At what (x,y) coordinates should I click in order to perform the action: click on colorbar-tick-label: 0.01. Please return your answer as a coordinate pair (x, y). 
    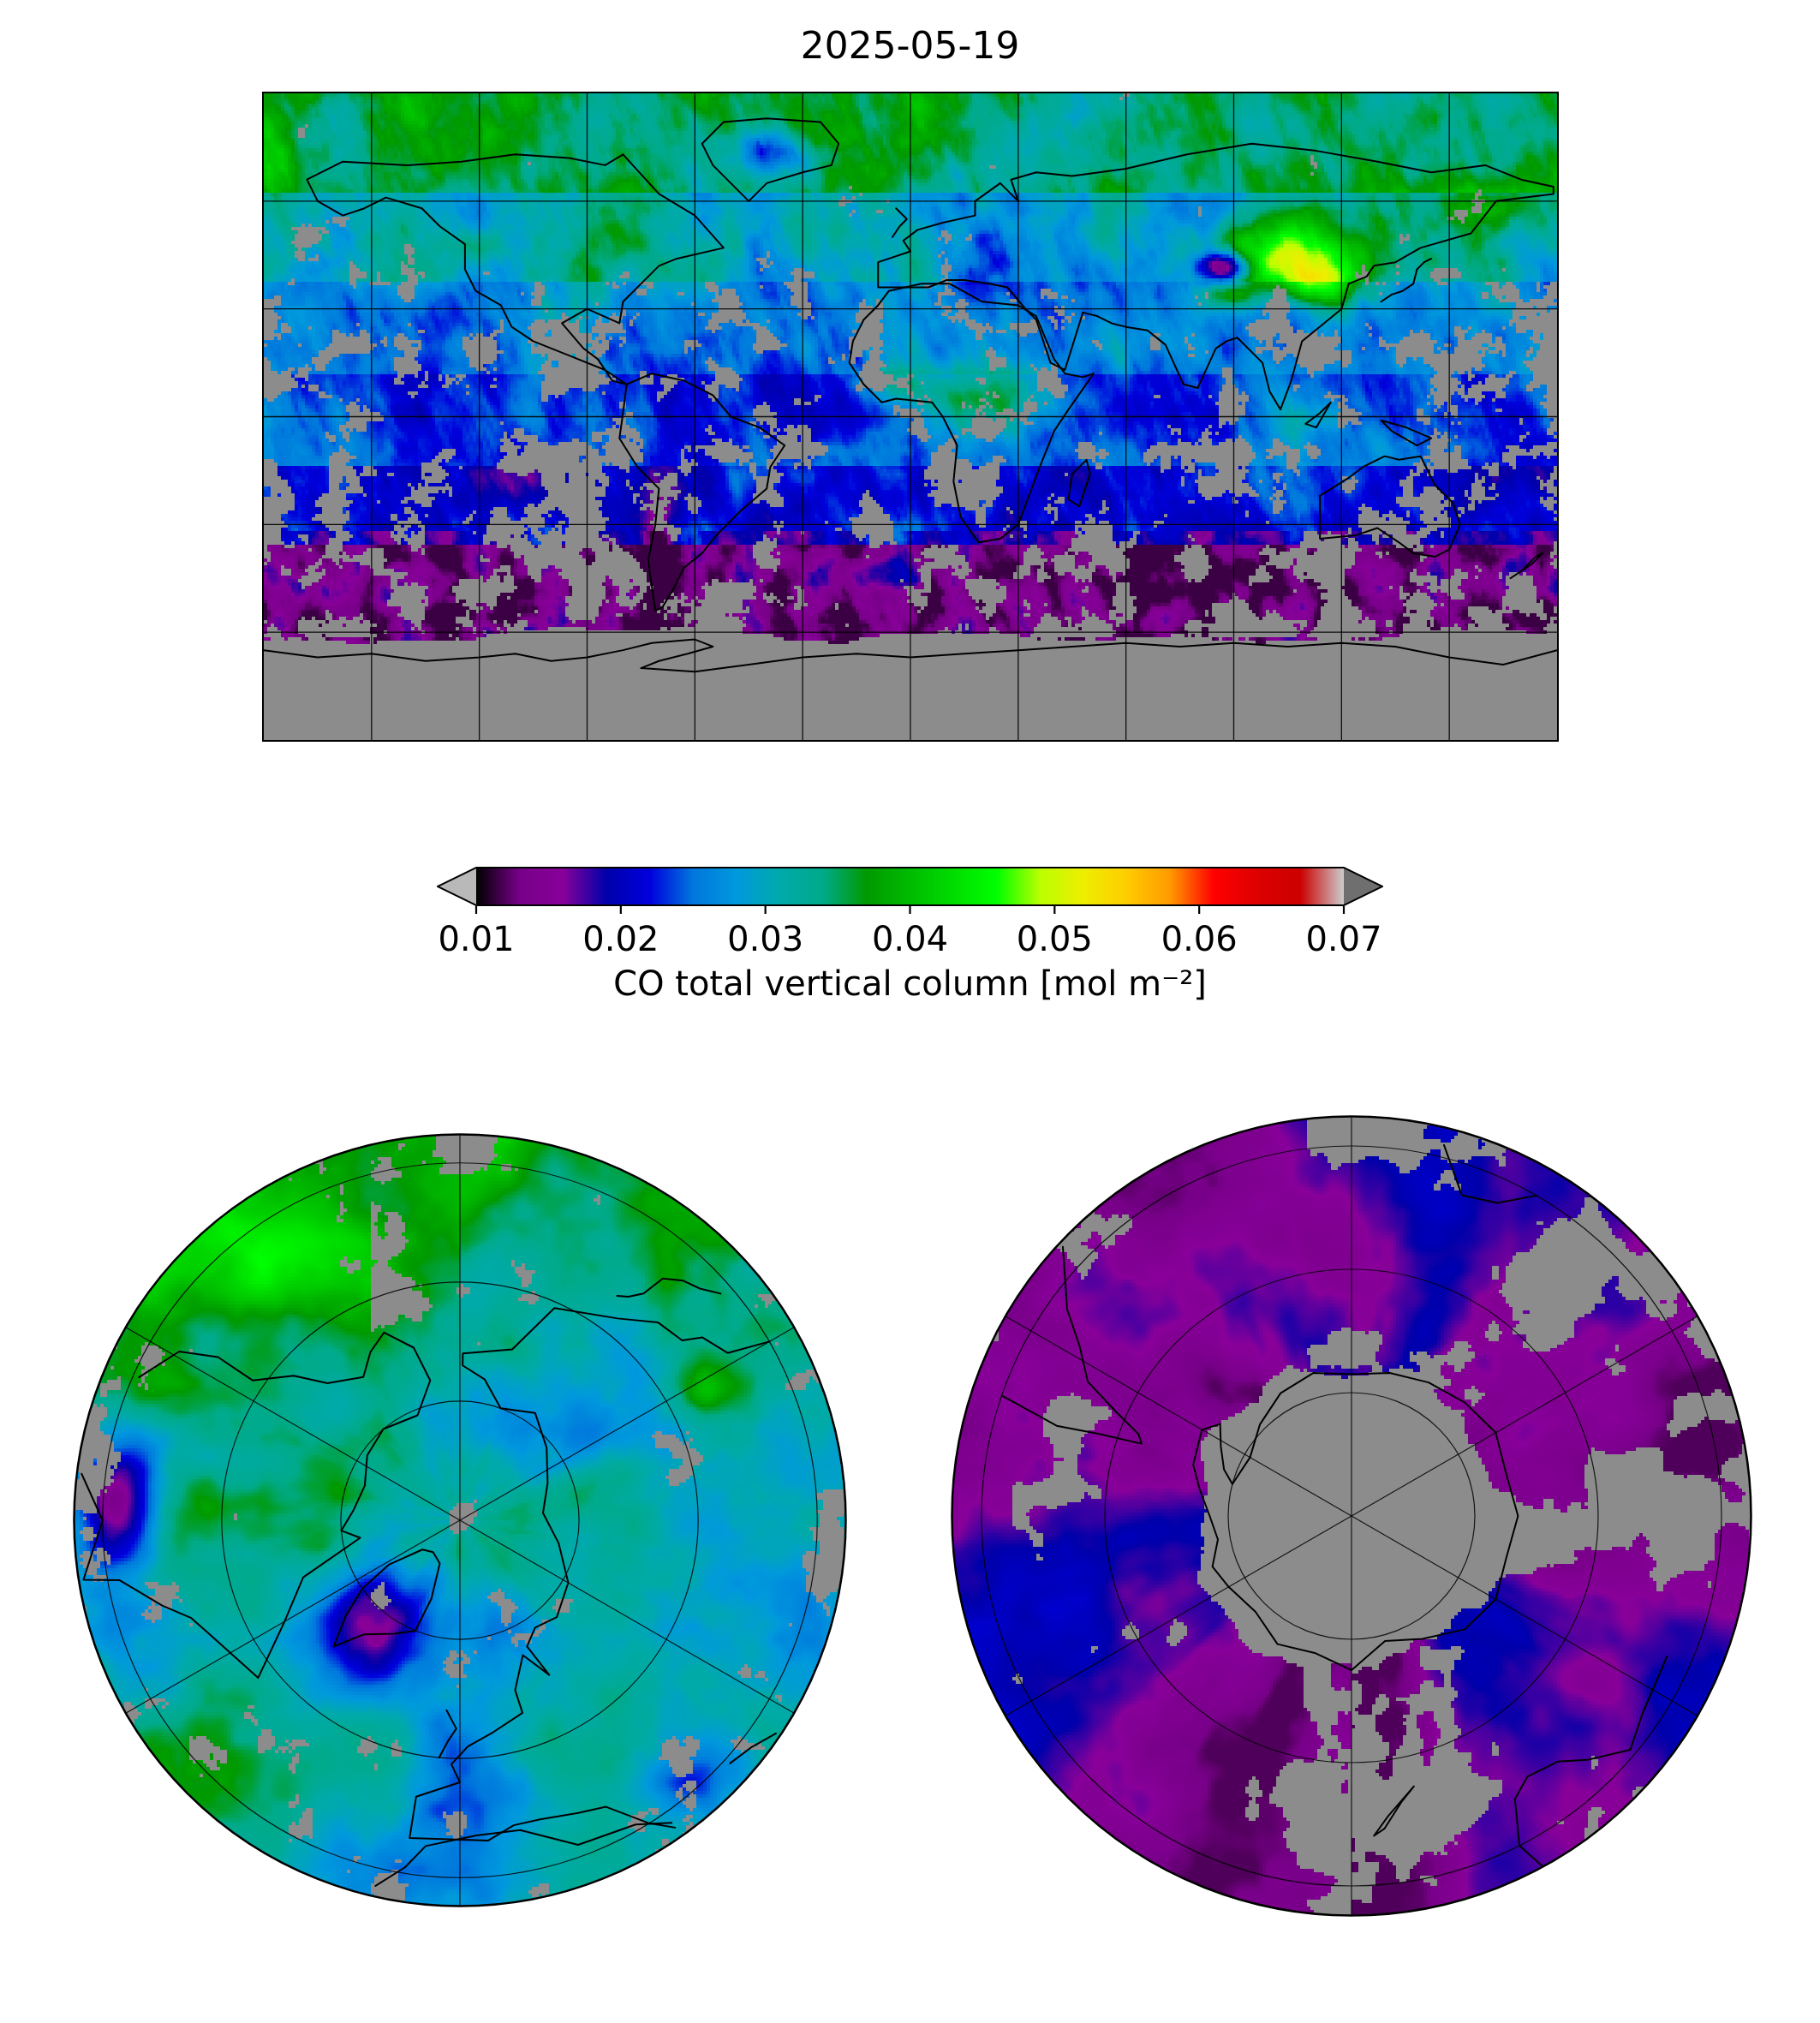
    Looking at the image, I should click on (476, 939).